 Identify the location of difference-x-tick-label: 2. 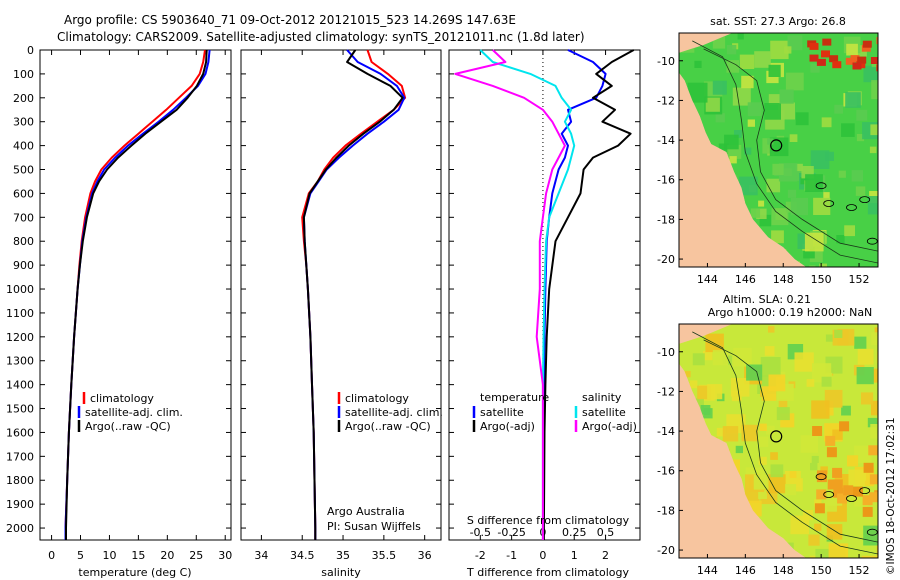
(605, 555).